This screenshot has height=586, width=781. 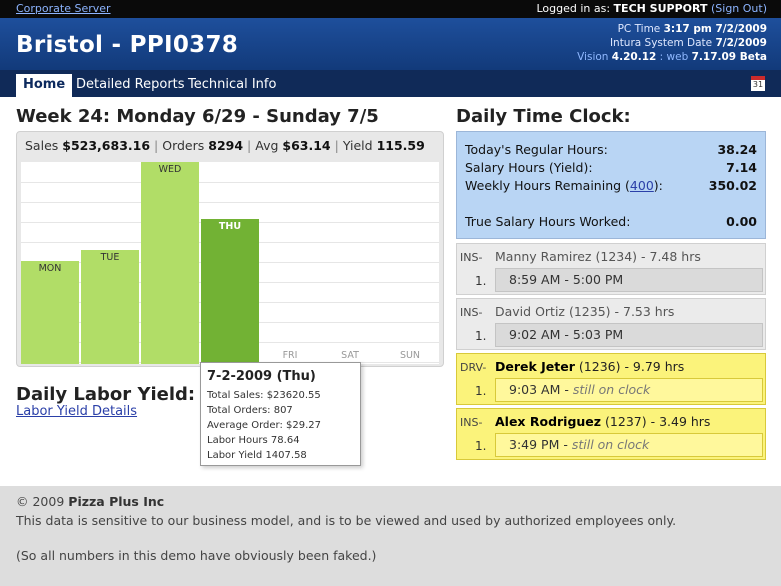 I want to click on vision-version: 4.20.12, so click(x=634, y=57).